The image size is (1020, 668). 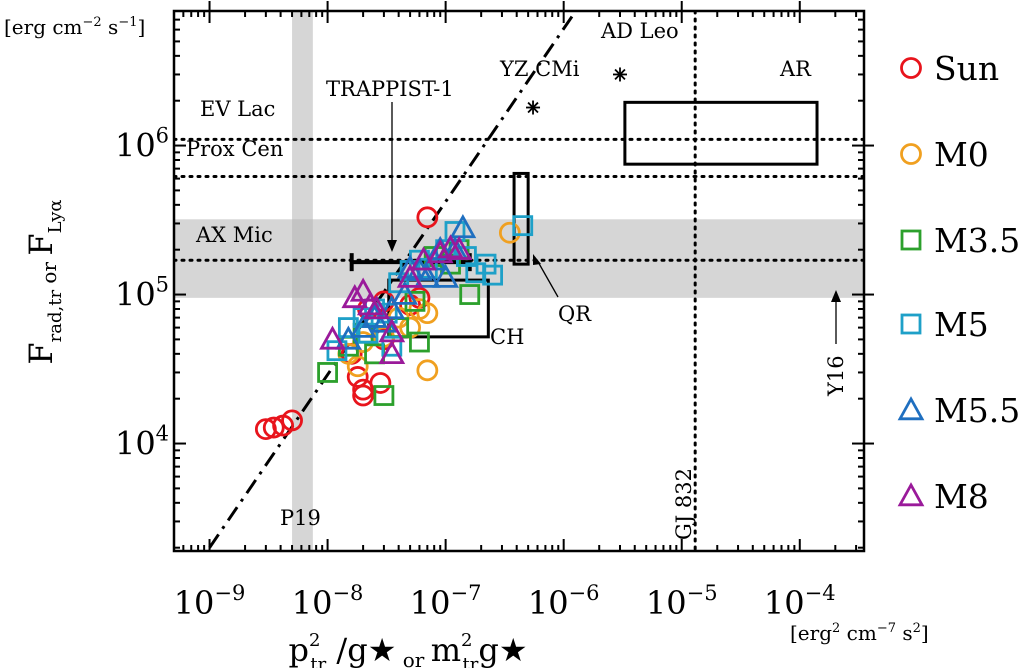 I want to click on x-unit: [erg2 cm−7 s2], so click(x=859, y=633).